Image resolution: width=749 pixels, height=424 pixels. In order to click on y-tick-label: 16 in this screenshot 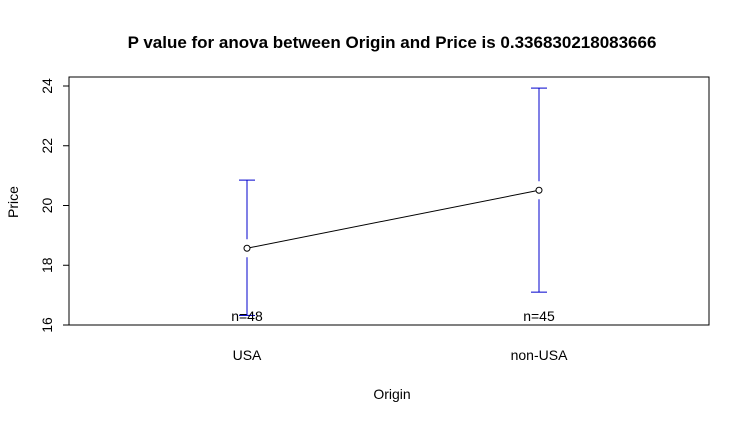, I will do `click(47, 325)`.